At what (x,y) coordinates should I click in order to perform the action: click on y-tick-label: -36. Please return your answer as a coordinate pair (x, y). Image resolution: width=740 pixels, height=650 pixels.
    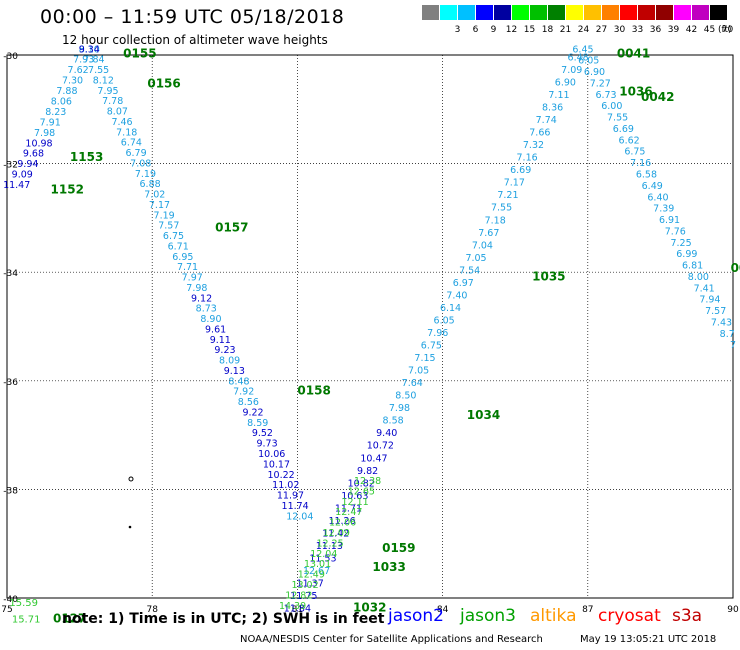
    Looking at the image, I should click on (10, 383).